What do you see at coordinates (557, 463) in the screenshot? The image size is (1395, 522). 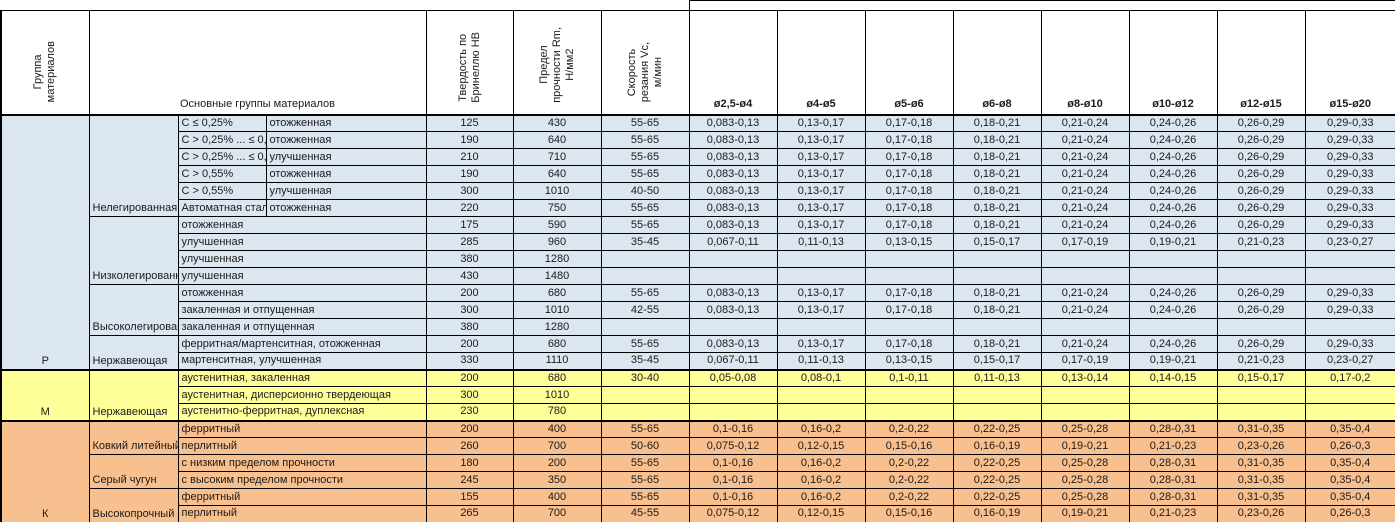 I see `cell-rm: 200` at bounding box center [557, 463].